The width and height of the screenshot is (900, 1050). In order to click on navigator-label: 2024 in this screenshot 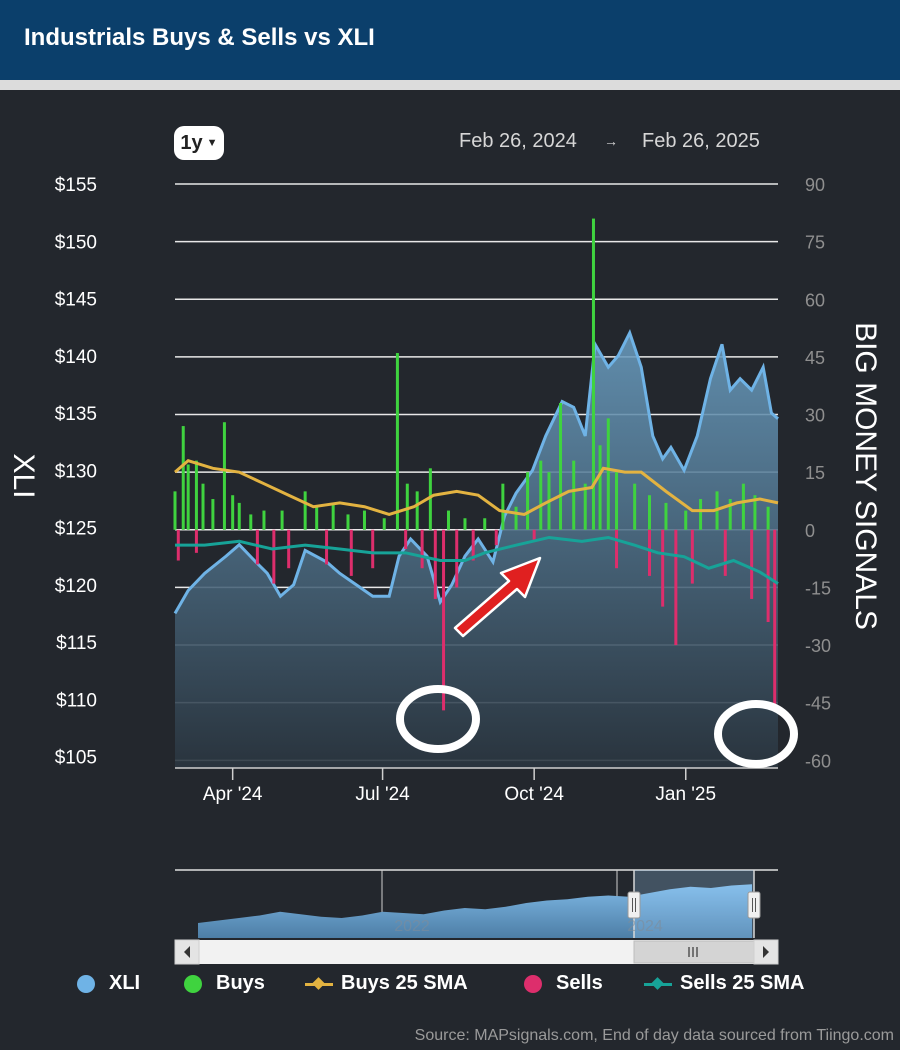, I will do `click(645, 926)`.